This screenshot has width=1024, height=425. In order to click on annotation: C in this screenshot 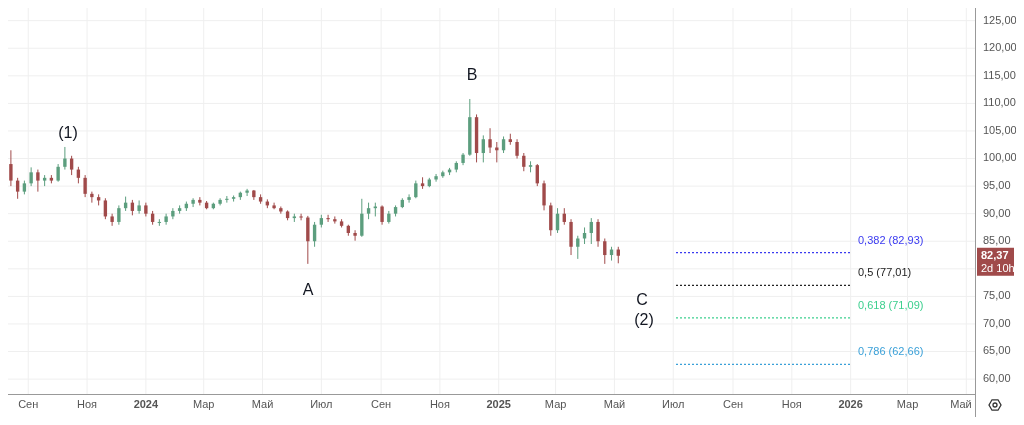, I will do `click(642, 300)`.